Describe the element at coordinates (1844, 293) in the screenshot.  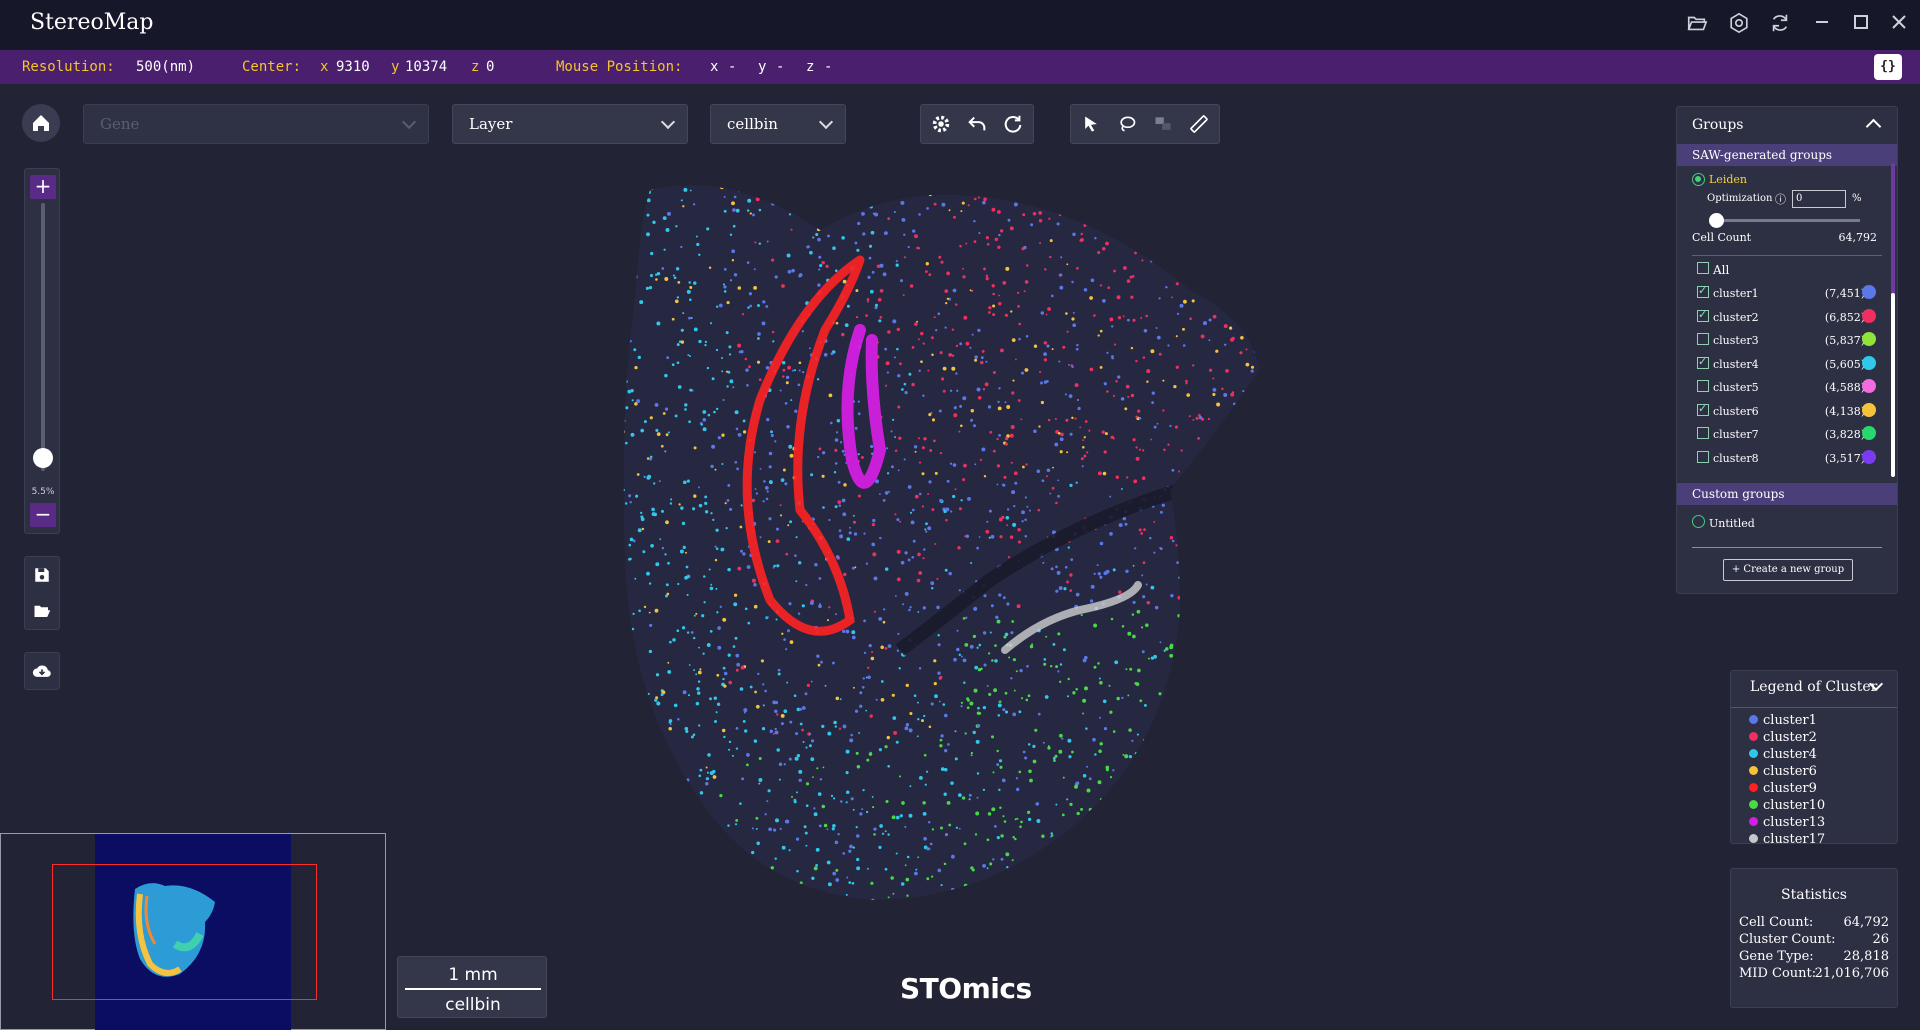
I see `cluster-count: (7,451)` at that location.